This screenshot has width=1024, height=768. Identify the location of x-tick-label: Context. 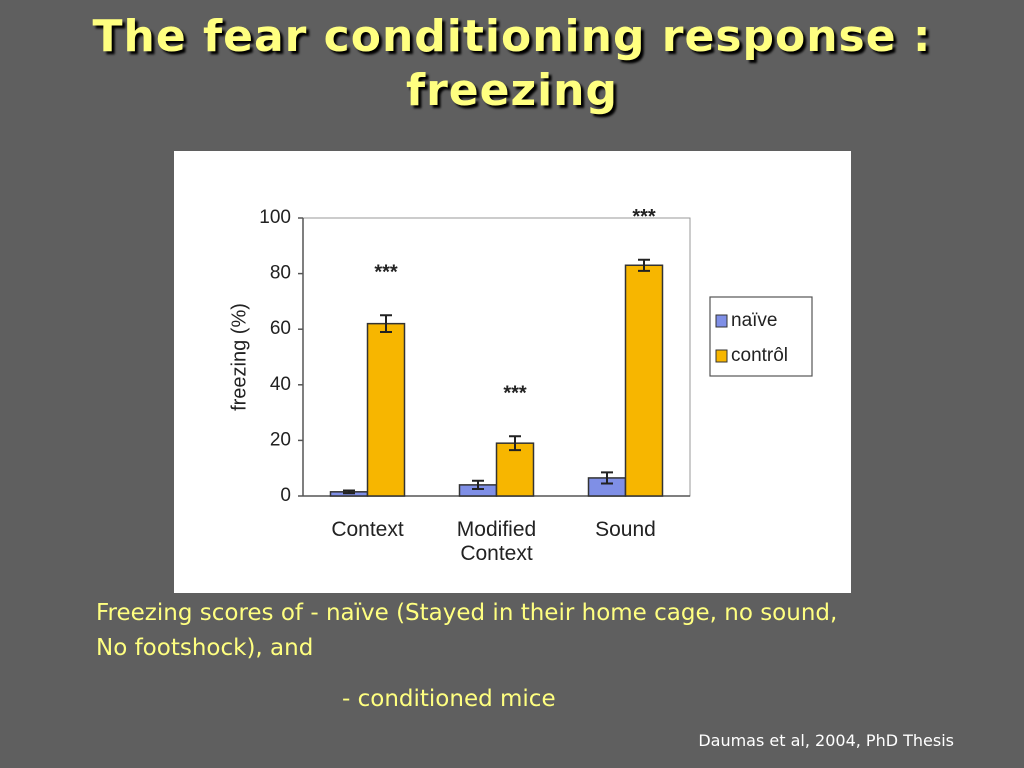
(367, 529).